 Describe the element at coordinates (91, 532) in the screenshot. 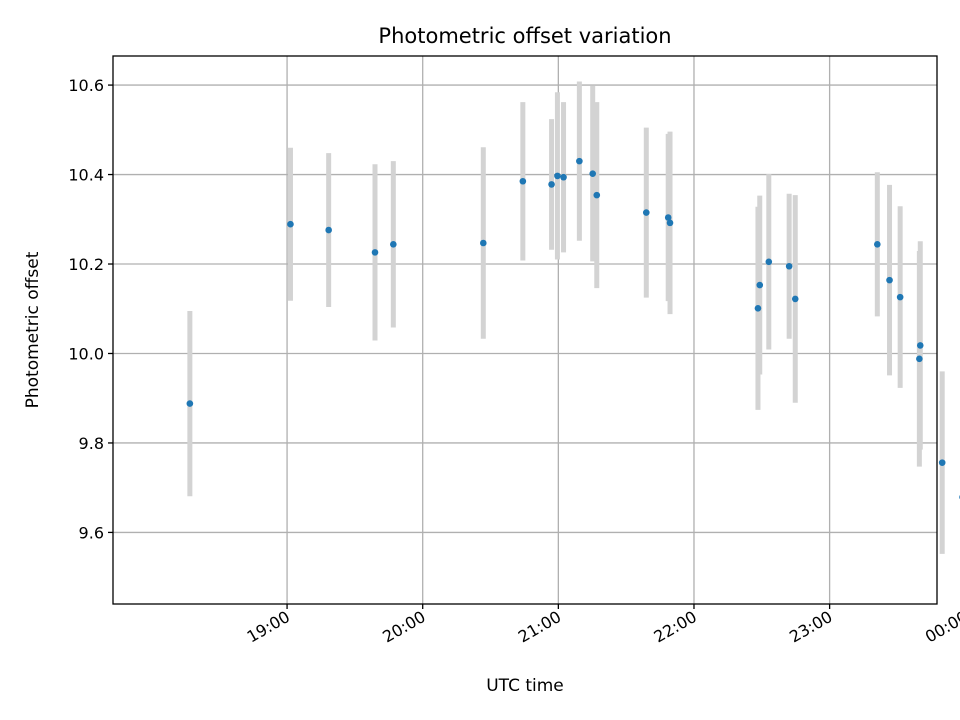

I see `y-tick-label: 9.6` at that location.